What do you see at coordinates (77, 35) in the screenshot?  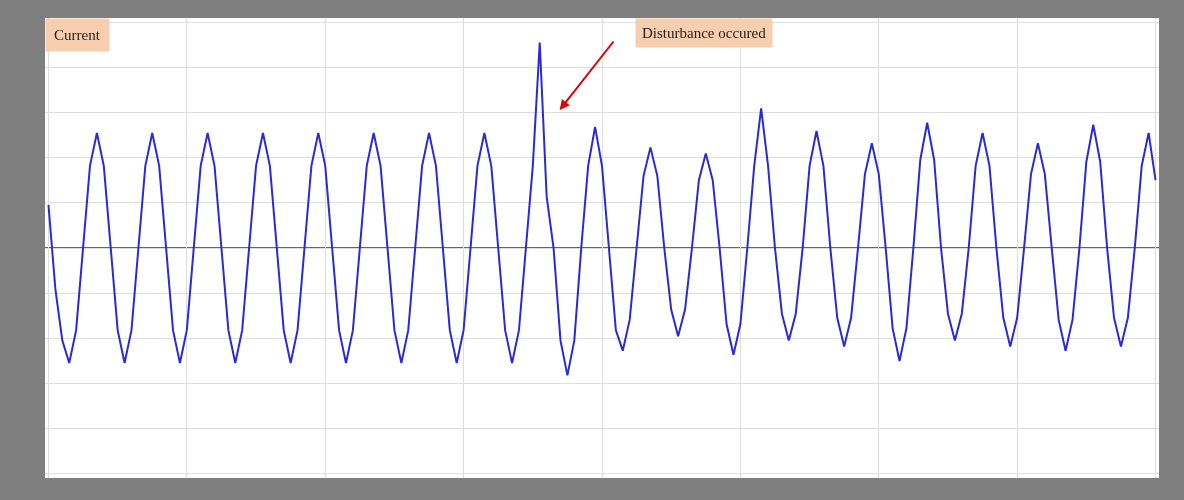 I see `annotation: Current` at bounding box center [77, 35].